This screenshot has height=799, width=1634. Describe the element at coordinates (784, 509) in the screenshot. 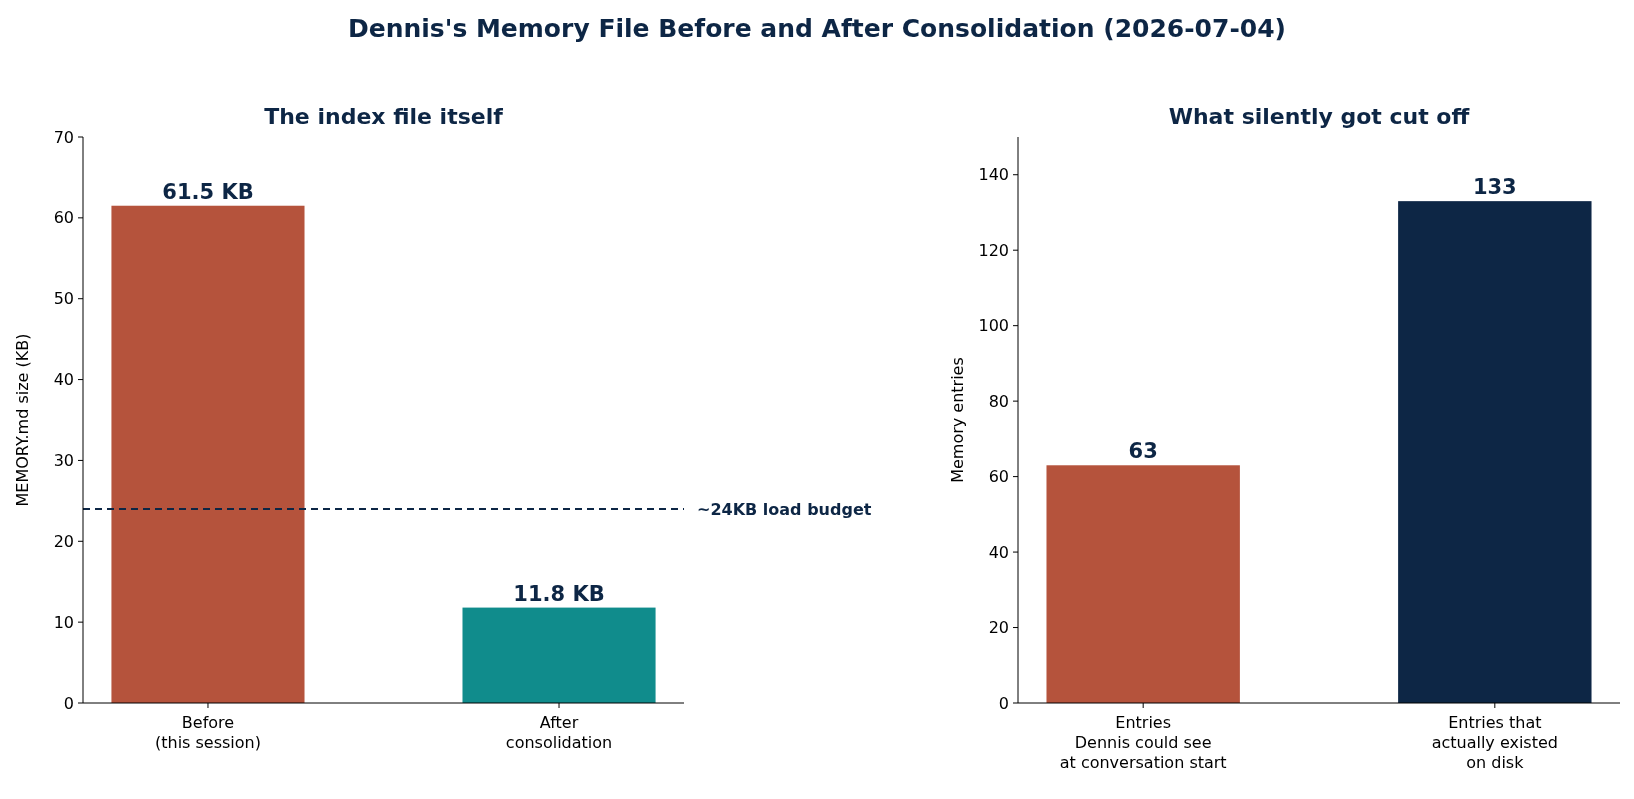

I see `ref-line-label: ~24KB load budget` at that location.